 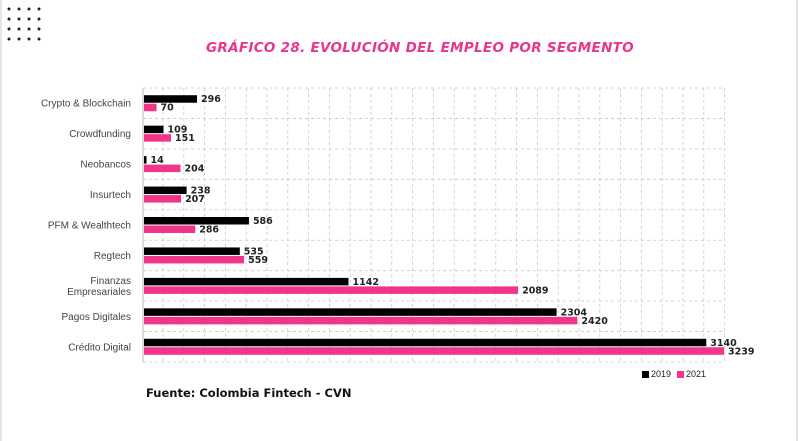 What do you see at coordinates (99, 347) in the screenshot?
I see `category-label: Crédito Digital` at bounding box center [99, 347].